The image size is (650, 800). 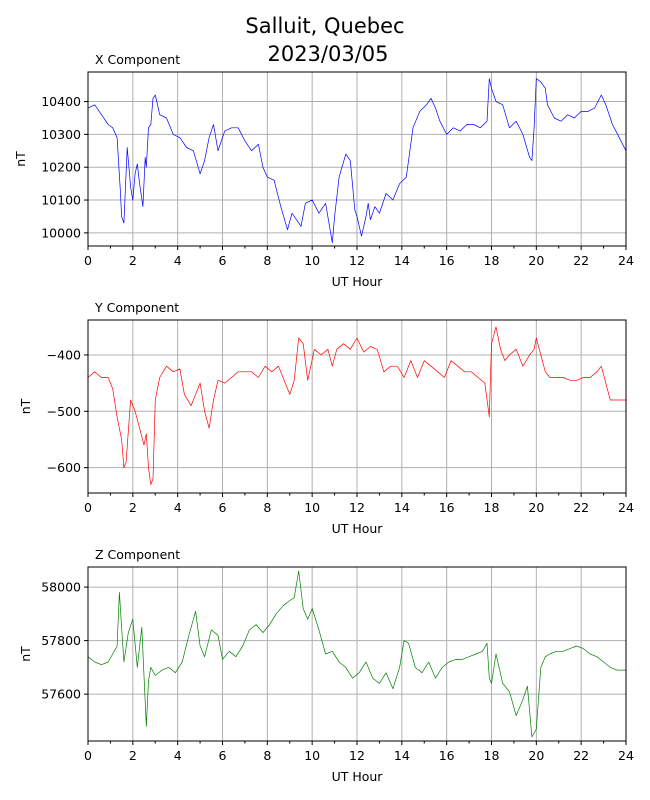 I want to click on y-xtick-label: 24, so click(x=626, y=507).